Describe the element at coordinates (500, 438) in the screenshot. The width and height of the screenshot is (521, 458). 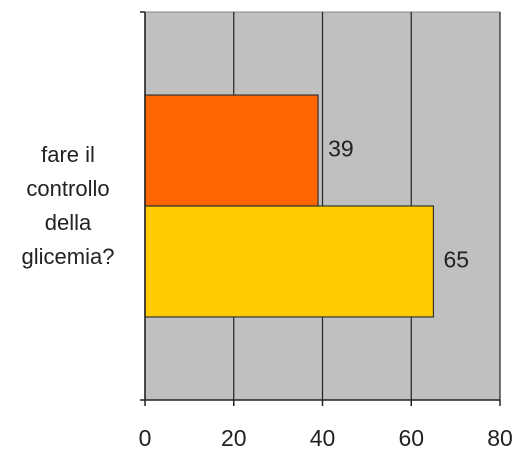
I see `x-tick-label: 80` at that location.